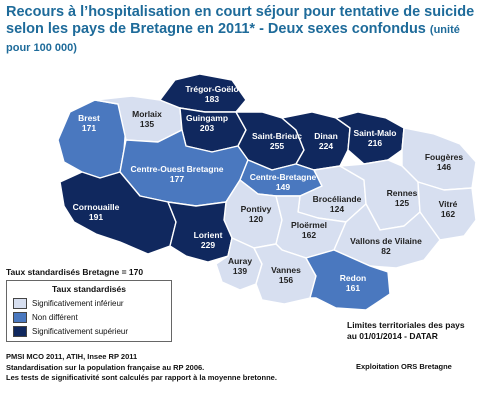 This screenshot has height=400, width=480. I want to click on label-redon-value: 161, so click(353, 288).